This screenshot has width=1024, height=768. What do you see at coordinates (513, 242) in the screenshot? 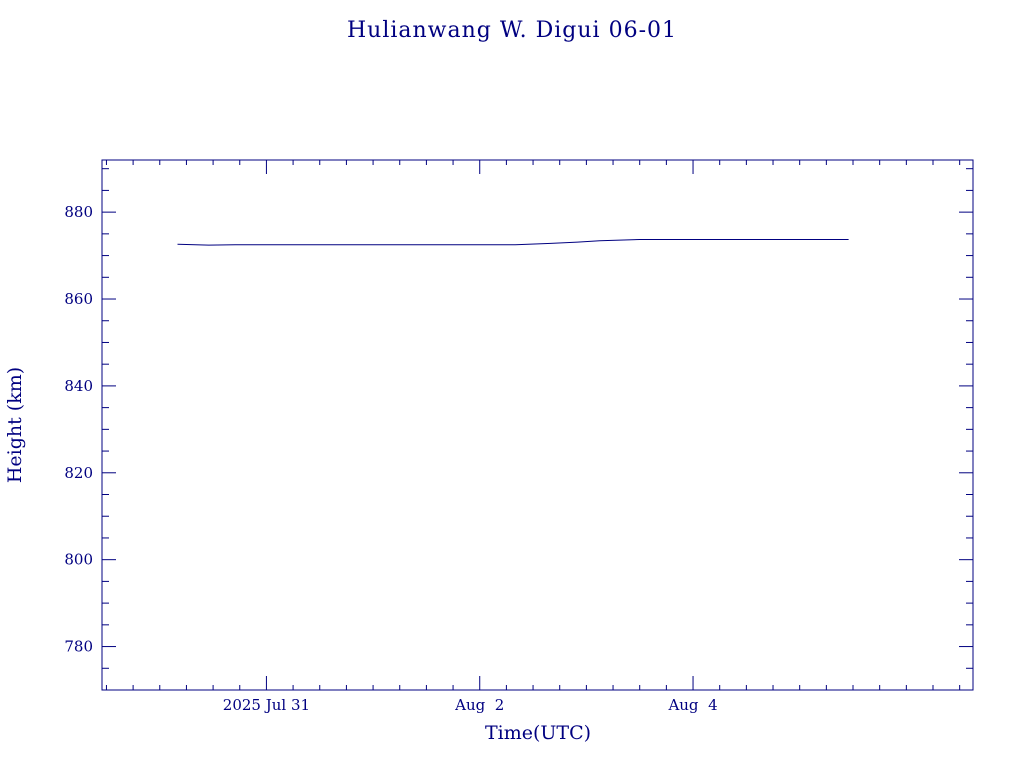
I see `height-series-line` at bounding box center [513, 242].